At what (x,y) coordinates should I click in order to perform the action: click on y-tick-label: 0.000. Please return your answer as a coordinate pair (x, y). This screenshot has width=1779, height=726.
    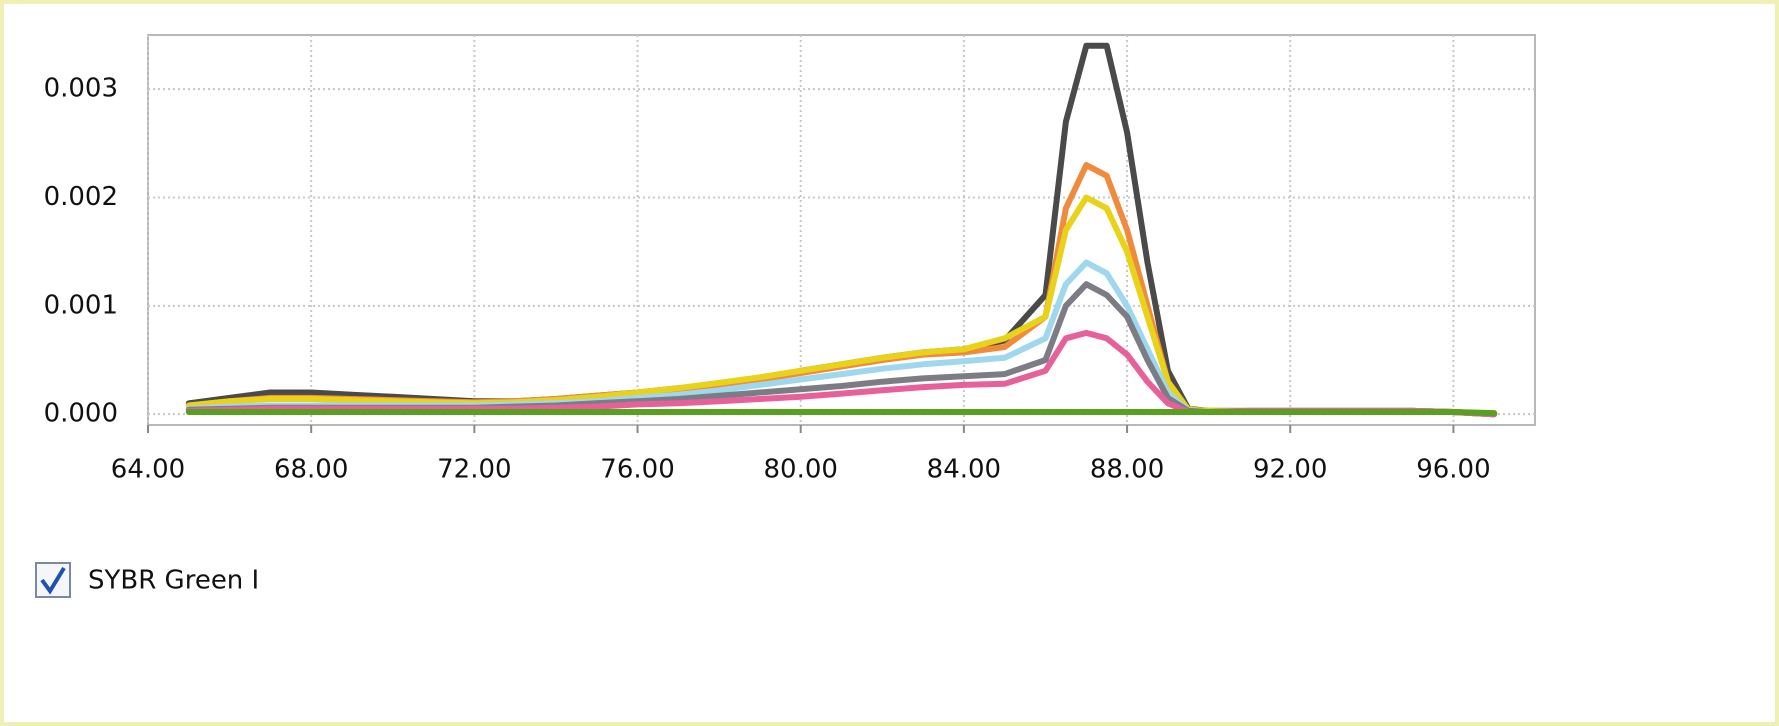
    Looking at the image, I should click on (81, 414).